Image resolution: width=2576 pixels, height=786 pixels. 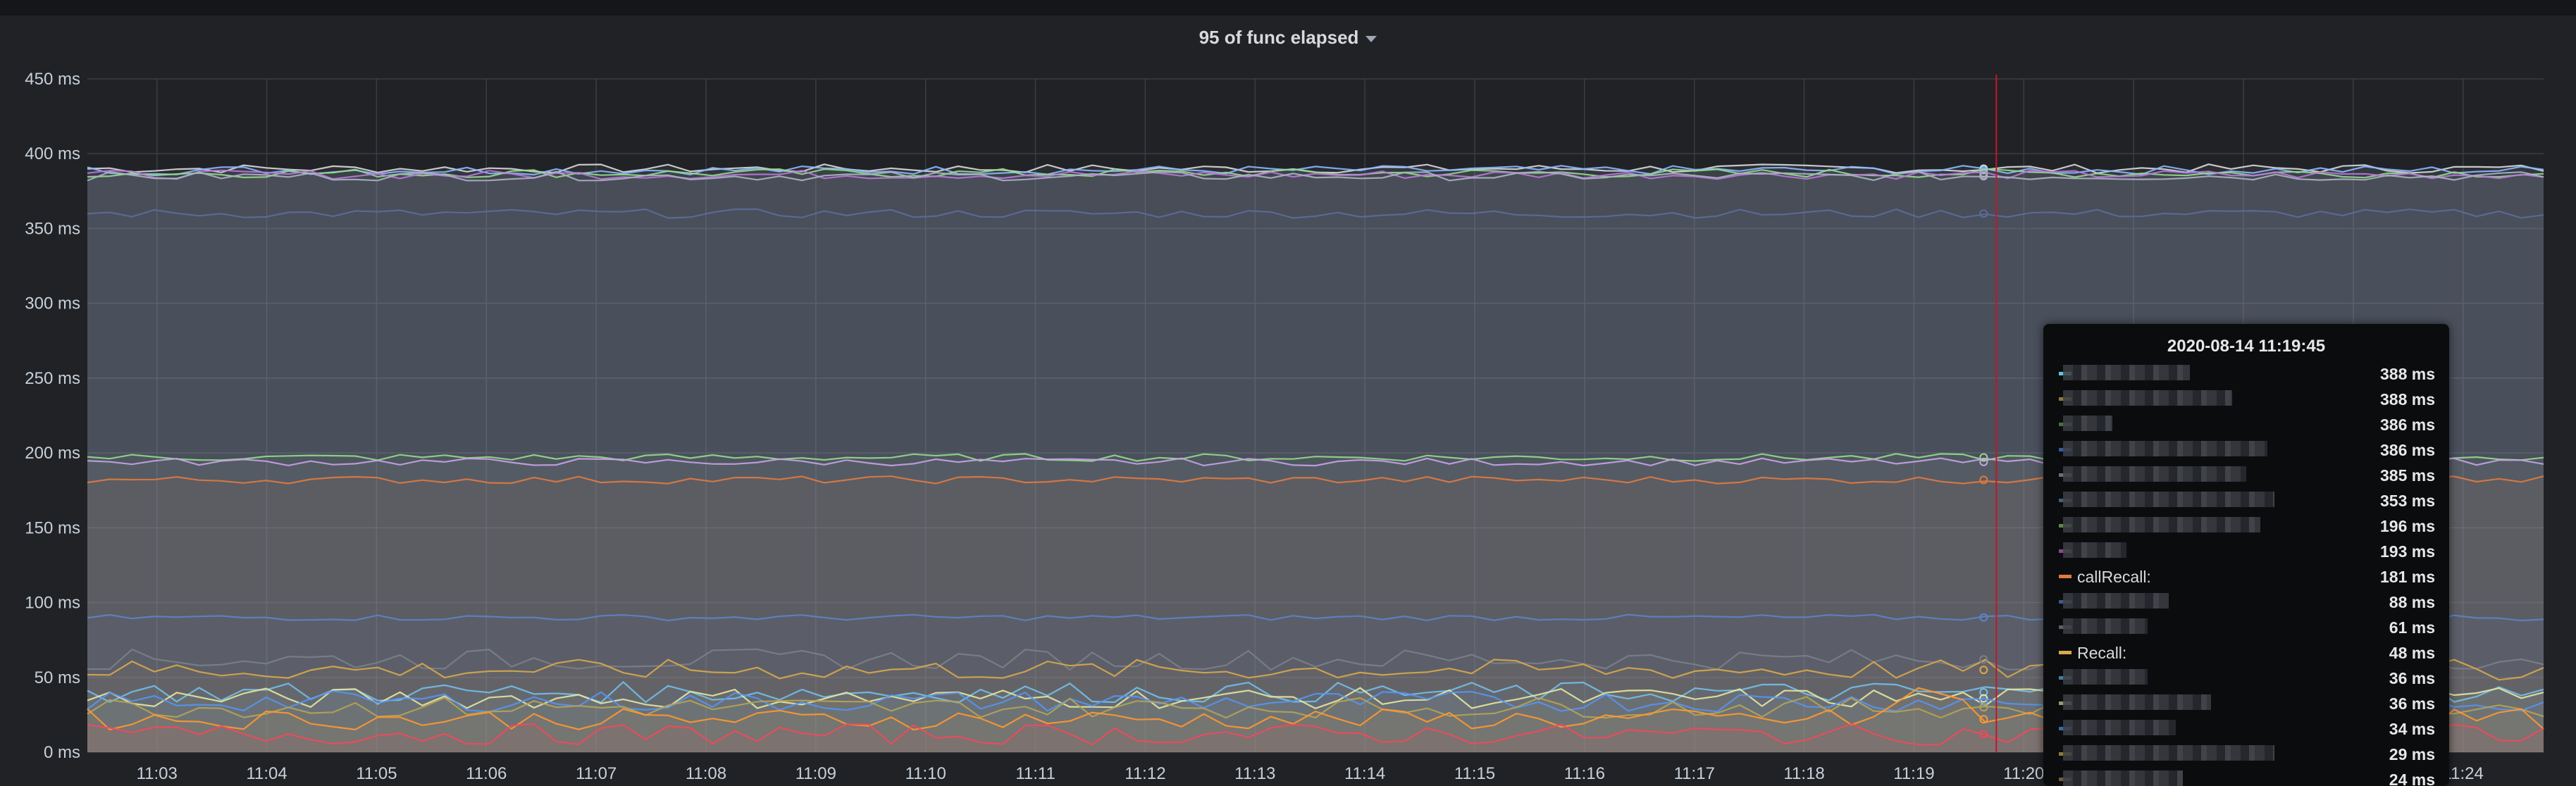 I want to click on tooltip-series-value: 181 ms, so click(x=2407, y=577).